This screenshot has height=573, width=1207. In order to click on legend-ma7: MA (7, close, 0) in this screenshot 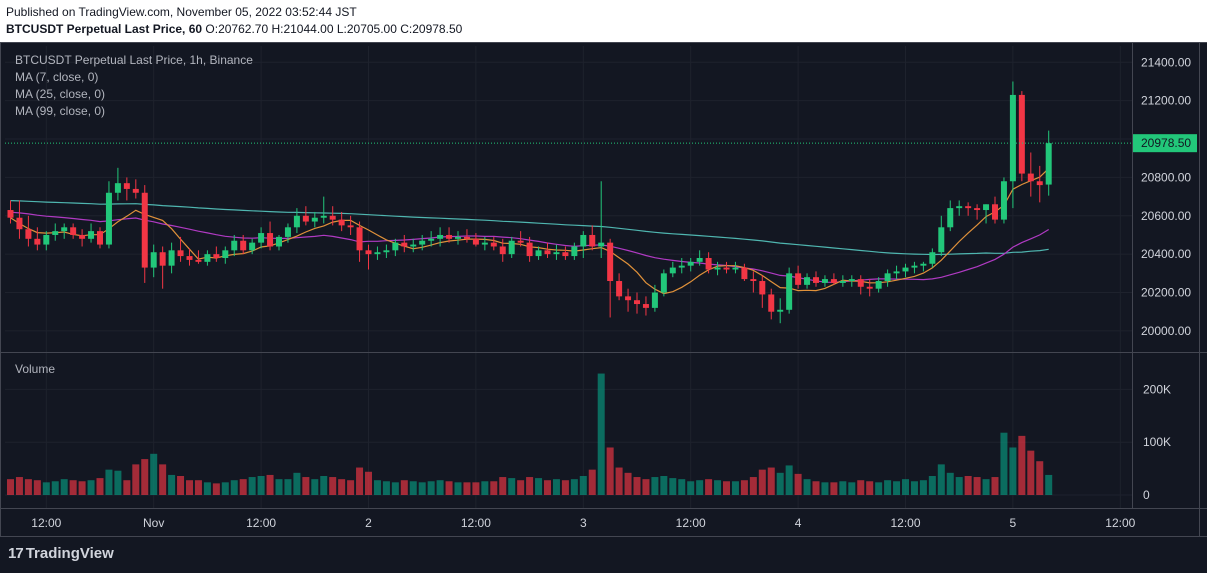, I will do `click(57, 77)`.